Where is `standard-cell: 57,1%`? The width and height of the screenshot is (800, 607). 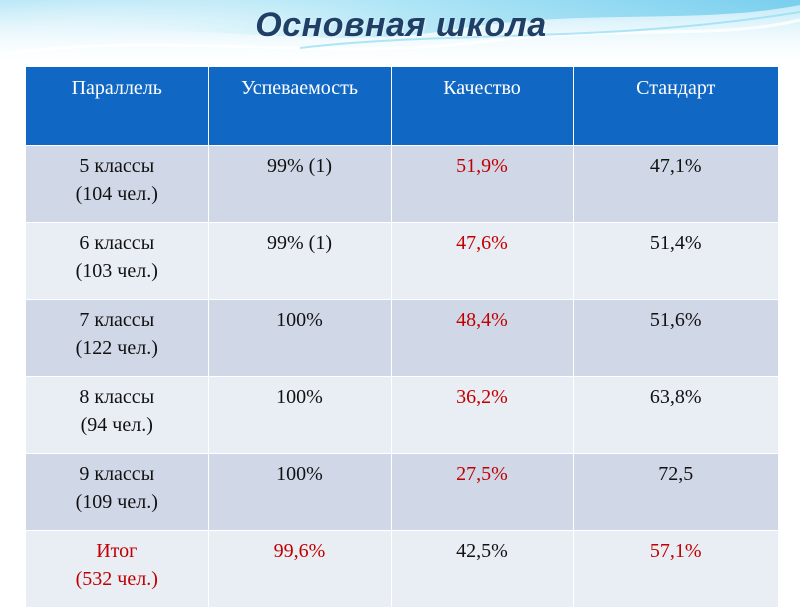
standard-cell: 57,1% is located at coordinates (675, 569).